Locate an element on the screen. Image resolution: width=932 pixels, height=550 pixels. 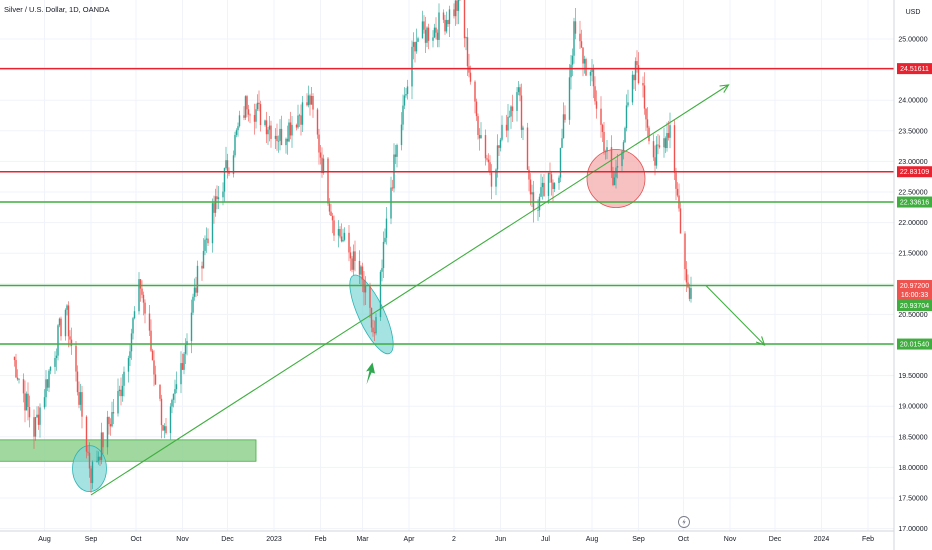
y-tick-label: 21.50000 is located at coordinates (912, 254).